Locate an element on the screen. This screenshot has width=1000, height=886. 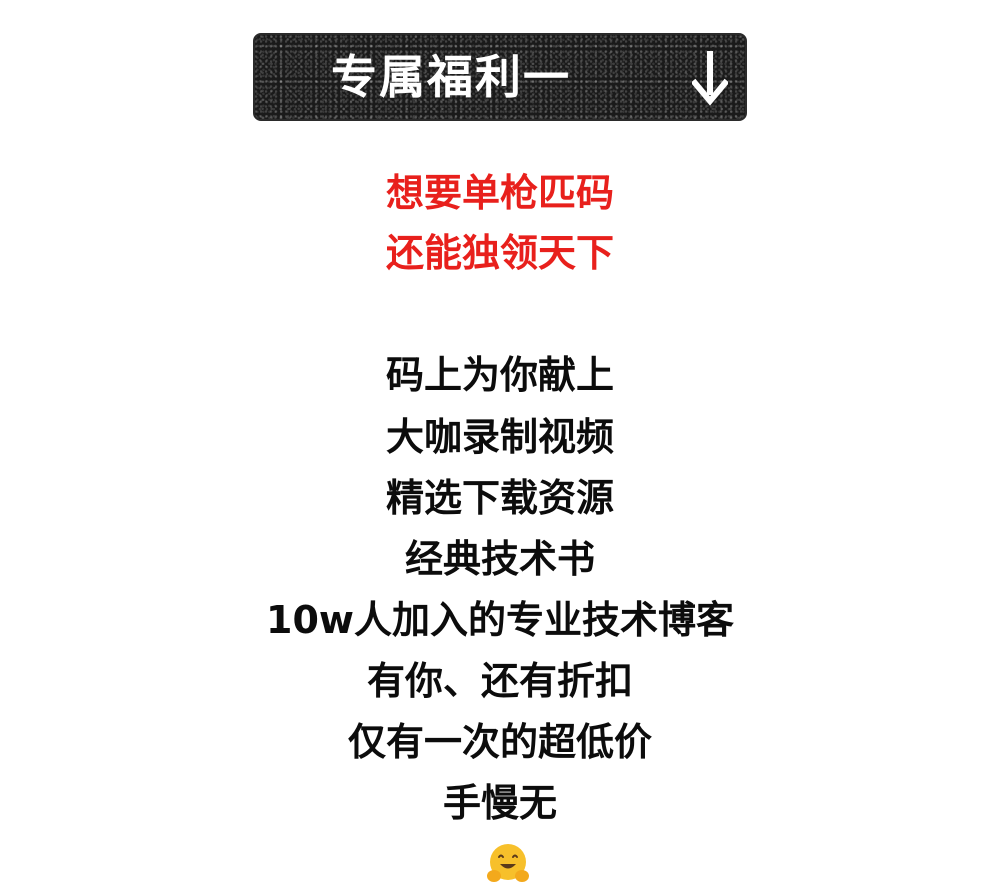
body-line-1: 码上为你献上 is located at coordinates (499, 375).